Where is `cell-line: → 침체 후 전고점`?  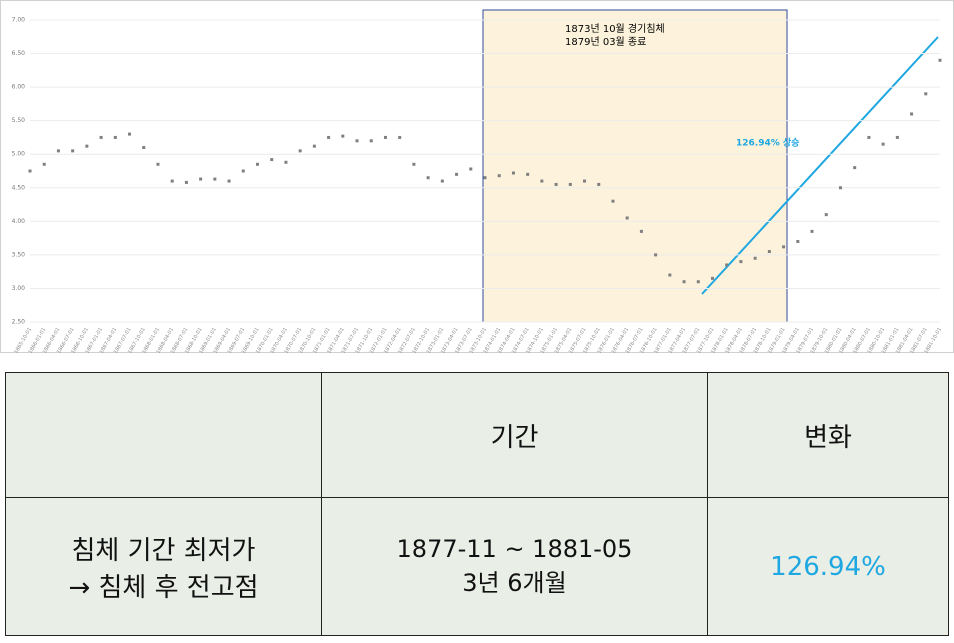 cell-line: → 침체 후 전고점 is located at coordinates (163, 587).